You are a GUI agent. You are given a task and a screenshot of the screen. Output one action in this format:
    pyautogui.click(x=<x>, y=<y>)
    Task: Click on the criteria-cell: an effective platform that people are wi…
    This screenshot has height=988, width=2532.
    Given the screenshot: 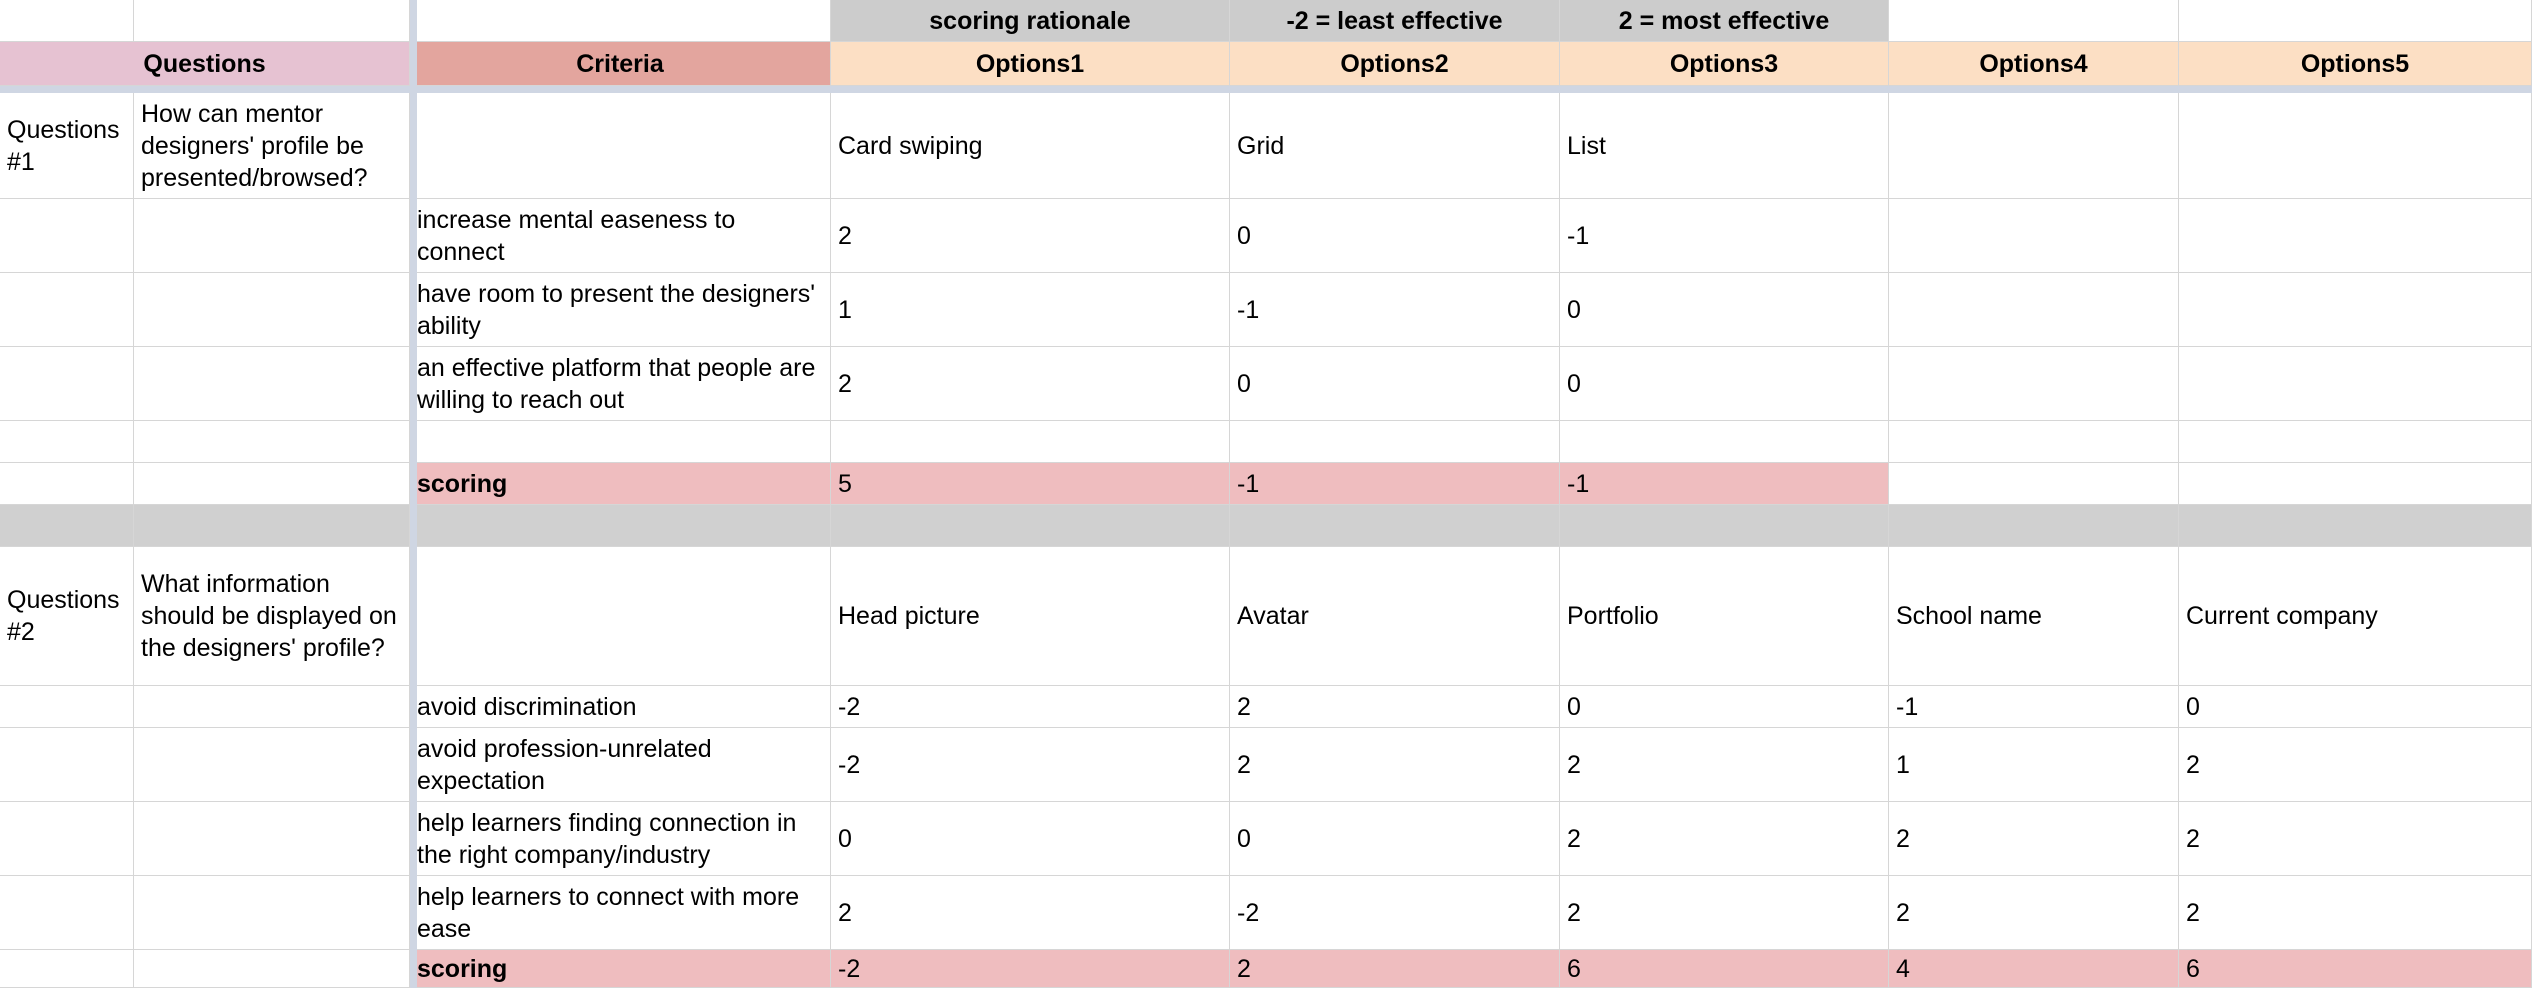 What is the action you would take?
    pyautogui.click(x=620, y=384)
    